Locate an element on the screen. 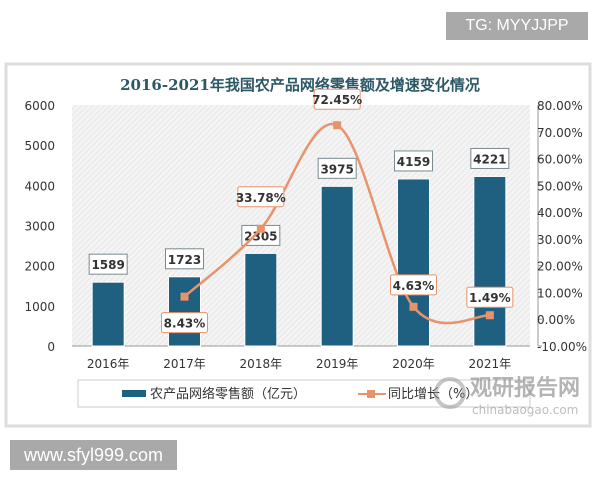 This screenshot has height=480, width=600. x-tick-label: 2017年 is located at coordinates (184, 364).